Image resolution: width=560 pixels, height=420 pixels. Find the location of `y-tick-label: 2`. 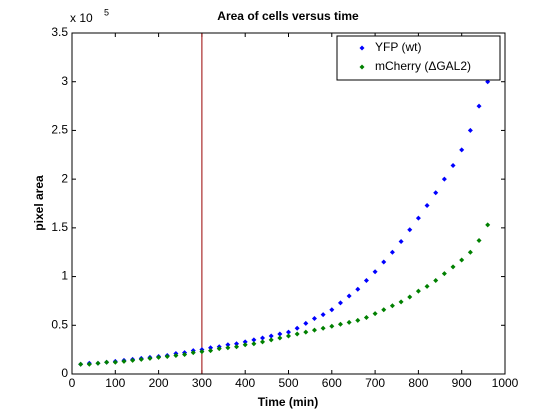

y-tick-label: 2 is located at coordinates (64, 178).